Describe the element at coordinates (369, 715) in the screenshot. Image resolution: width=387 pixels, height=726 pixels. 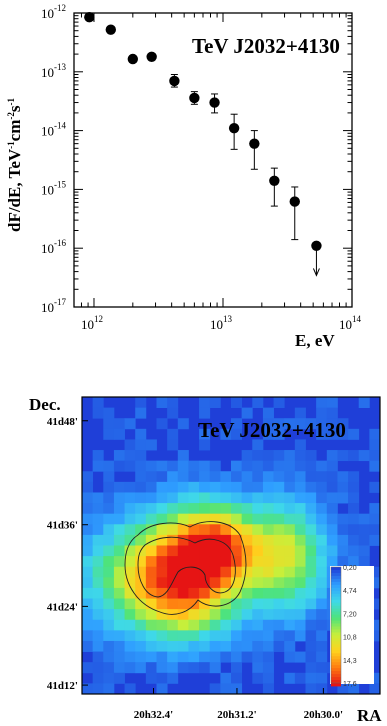
I see `skymap-xlabel: RA` at that location.